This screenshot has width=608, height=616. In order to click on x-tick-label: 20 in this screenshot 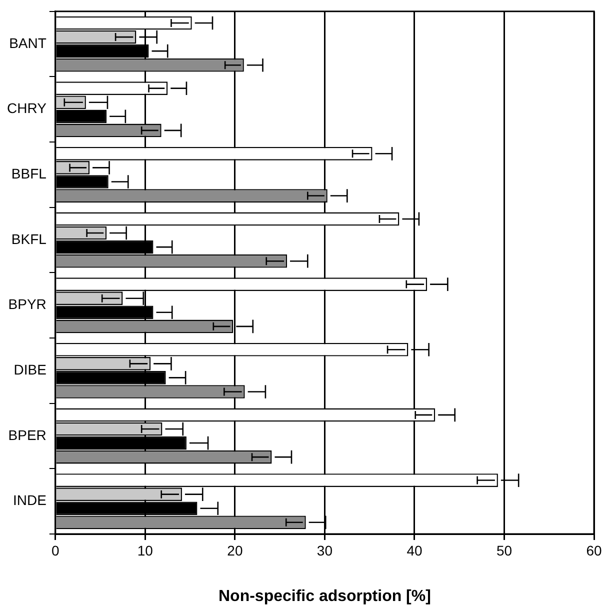, I will do `click(235, 550)`.